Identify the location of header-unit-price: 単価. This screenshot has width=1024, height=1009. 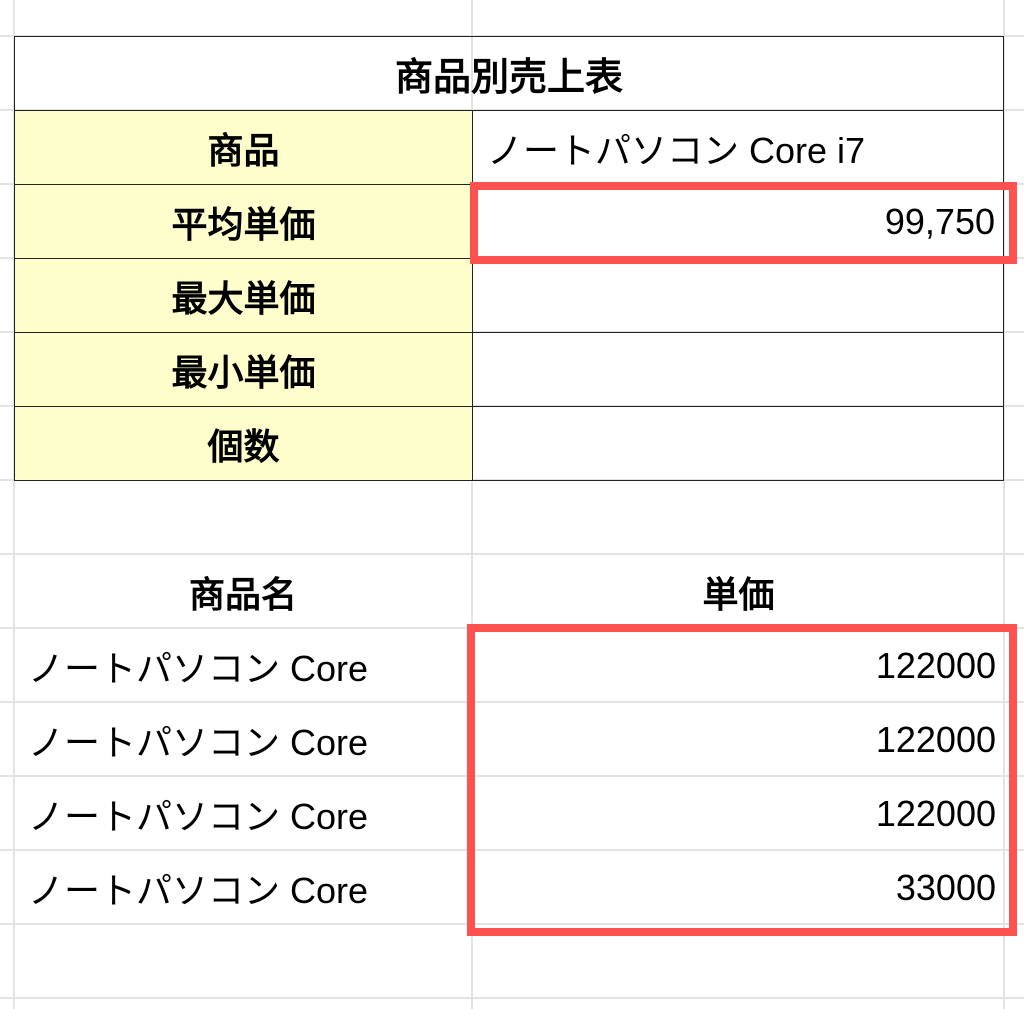
(738, 594).